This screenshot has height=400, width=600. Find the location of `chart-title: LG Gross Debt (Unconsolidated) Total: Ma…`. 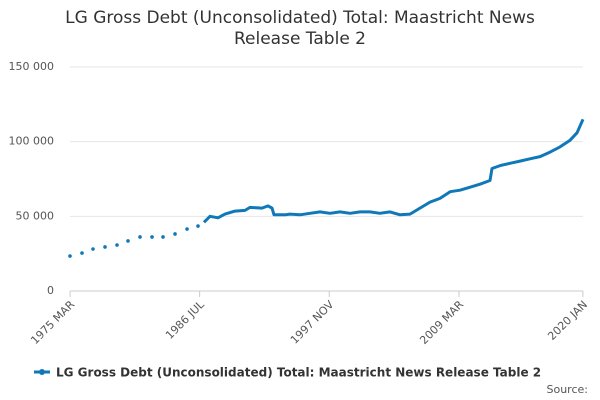

chart-title: LG Gross Debt (Unconsolidated) Total: Ma… is located at coordinates (300, 28).